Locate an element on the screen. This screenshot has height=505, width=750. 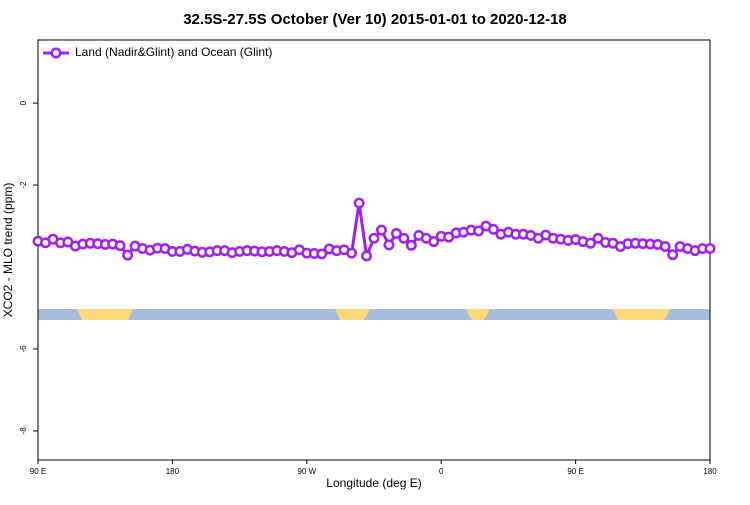
y-axis-label: XCO2 - MLO trend (ppm) is located at coordinates (8, 250).